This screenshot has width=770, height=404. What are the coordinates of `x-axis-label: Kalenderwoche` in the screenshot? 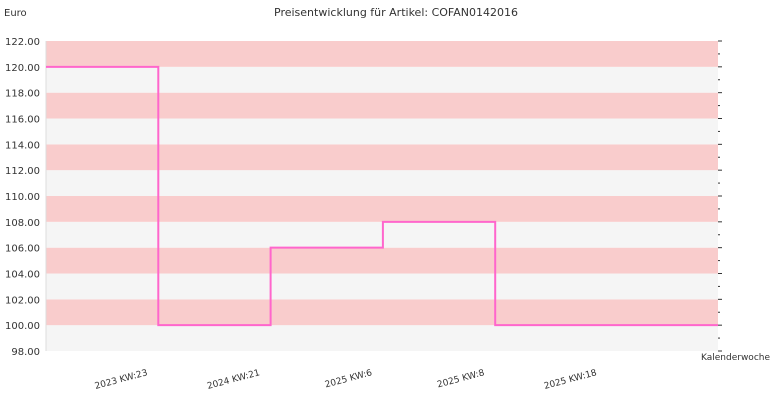 It's located at (735, 358).